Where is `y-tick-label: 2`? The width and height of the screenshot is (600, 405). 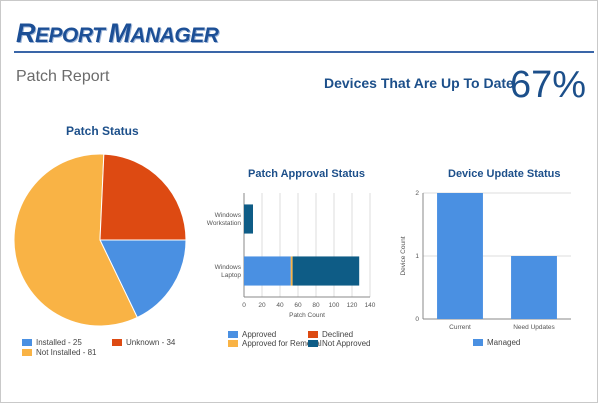
y-tick-label: 2 is located at coordinates (417, 193).